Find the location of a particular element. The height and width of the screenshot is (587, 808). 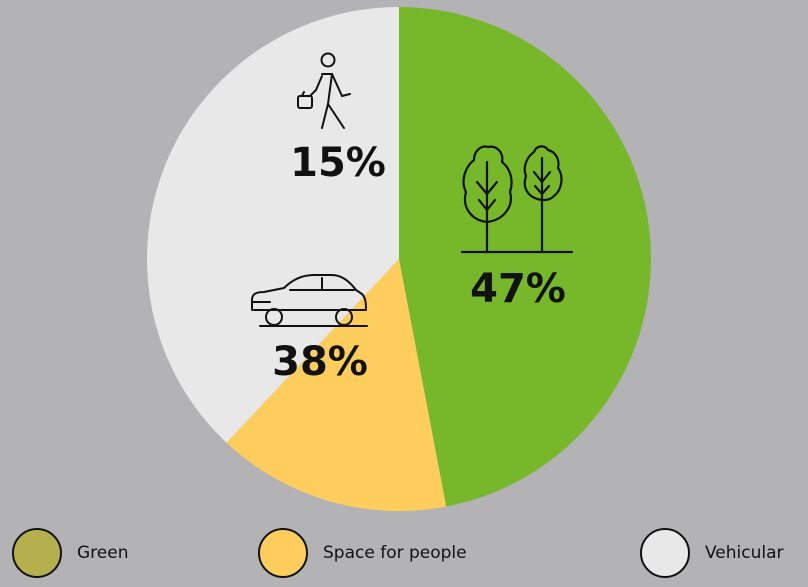

legend: Green Space for people Vehicular is located at coordinates (404, 557).